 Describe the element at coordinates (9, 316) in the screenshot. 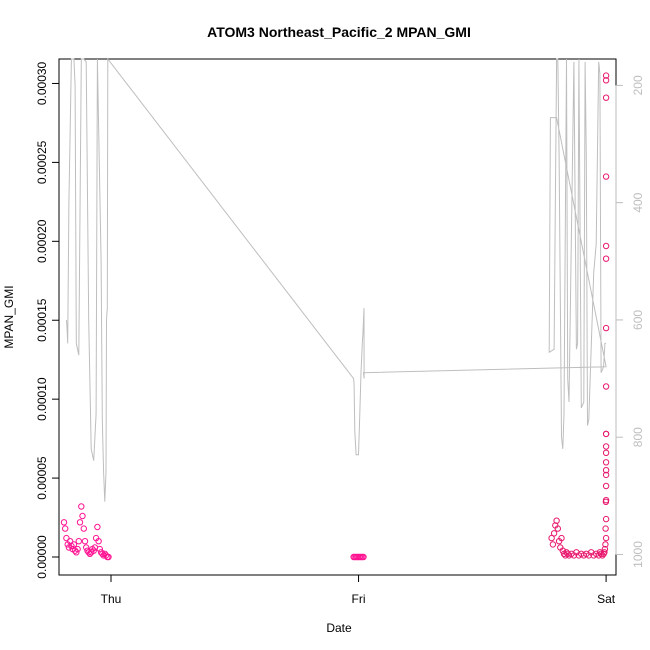

I see `y-axis-label: MPAN_GMI` at that location.